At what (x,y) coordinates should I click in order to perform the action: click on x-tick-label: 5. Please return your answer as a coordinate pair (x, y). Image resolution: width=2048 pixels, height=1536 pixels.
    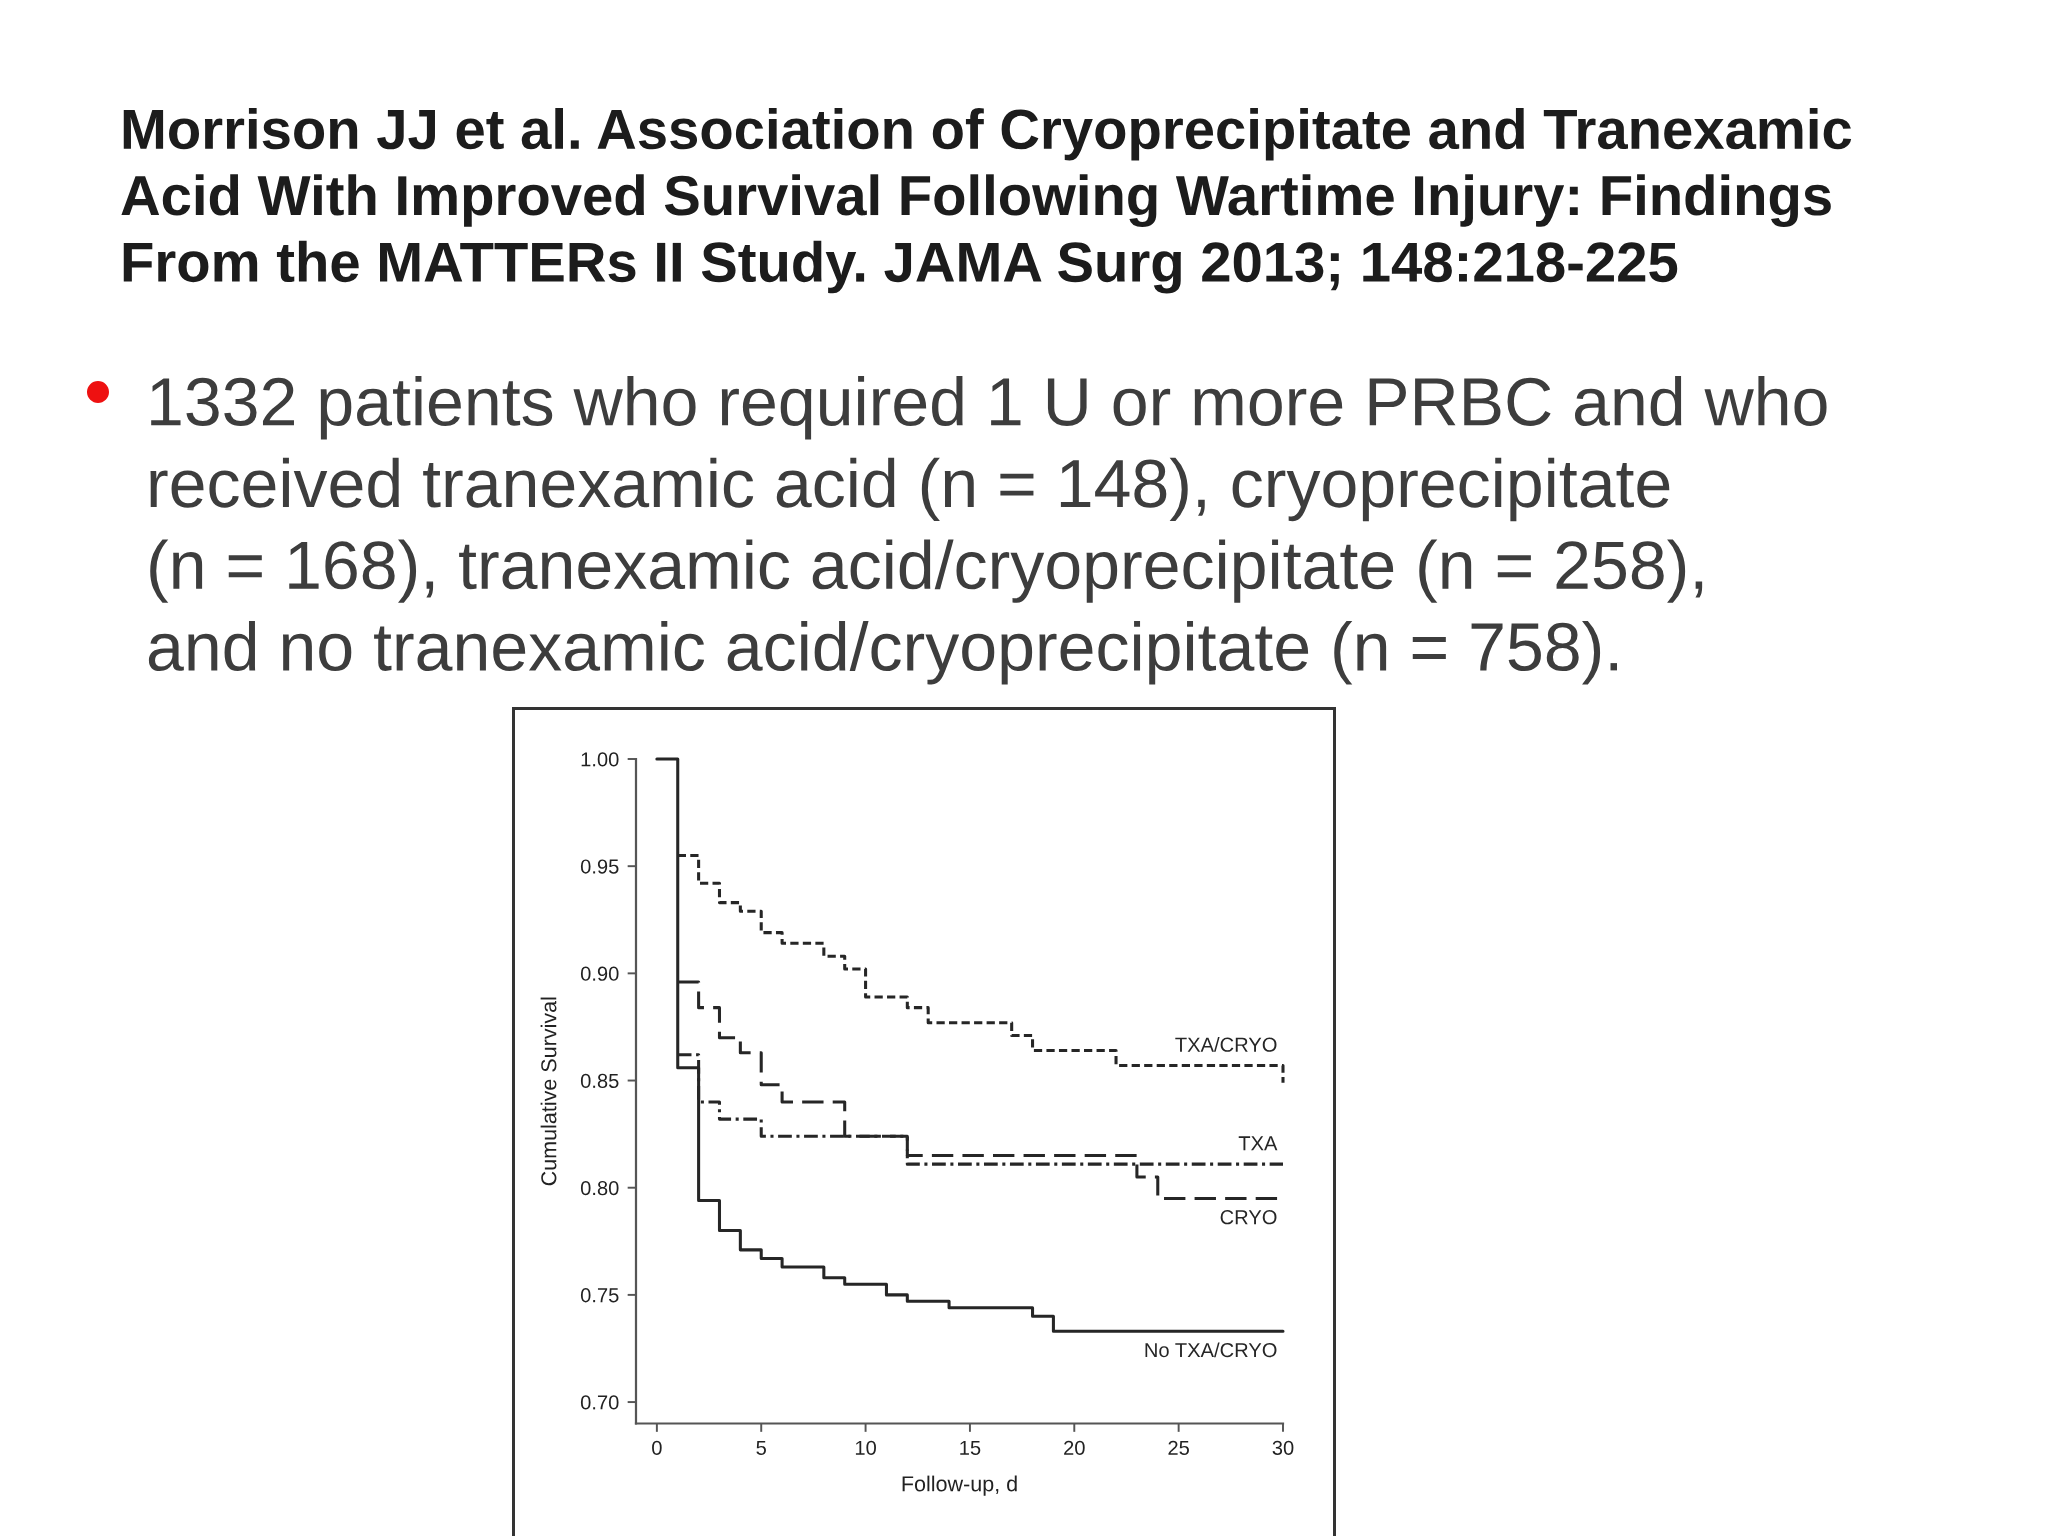
    Looking at the image, I should click on (761, 1447).